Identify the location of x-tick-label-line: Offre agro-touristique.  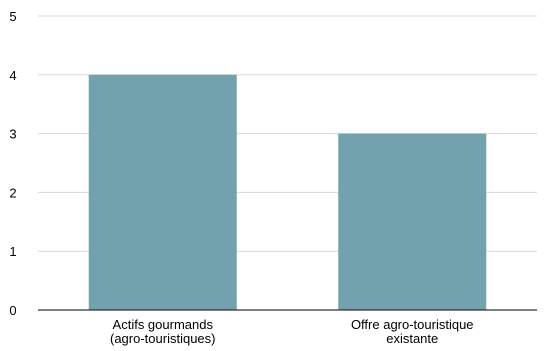
(412, 324).